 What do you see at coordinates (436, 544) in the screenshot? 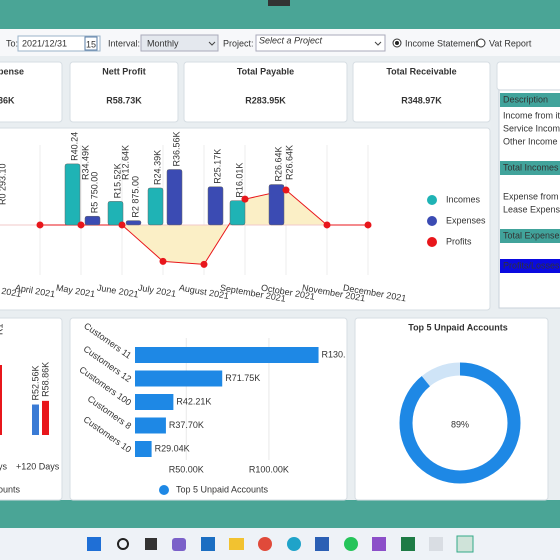
I see `app-icon` at bounding box center [436, 544].